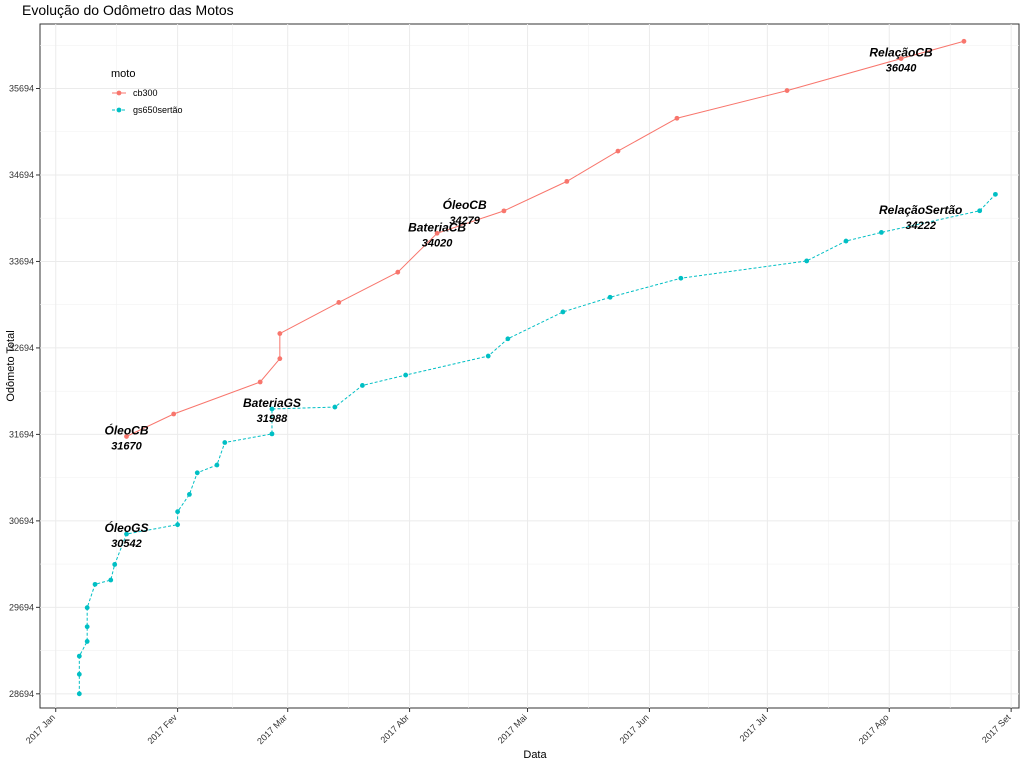  I want to click on annotation-value: 34222, so click(920, 226).